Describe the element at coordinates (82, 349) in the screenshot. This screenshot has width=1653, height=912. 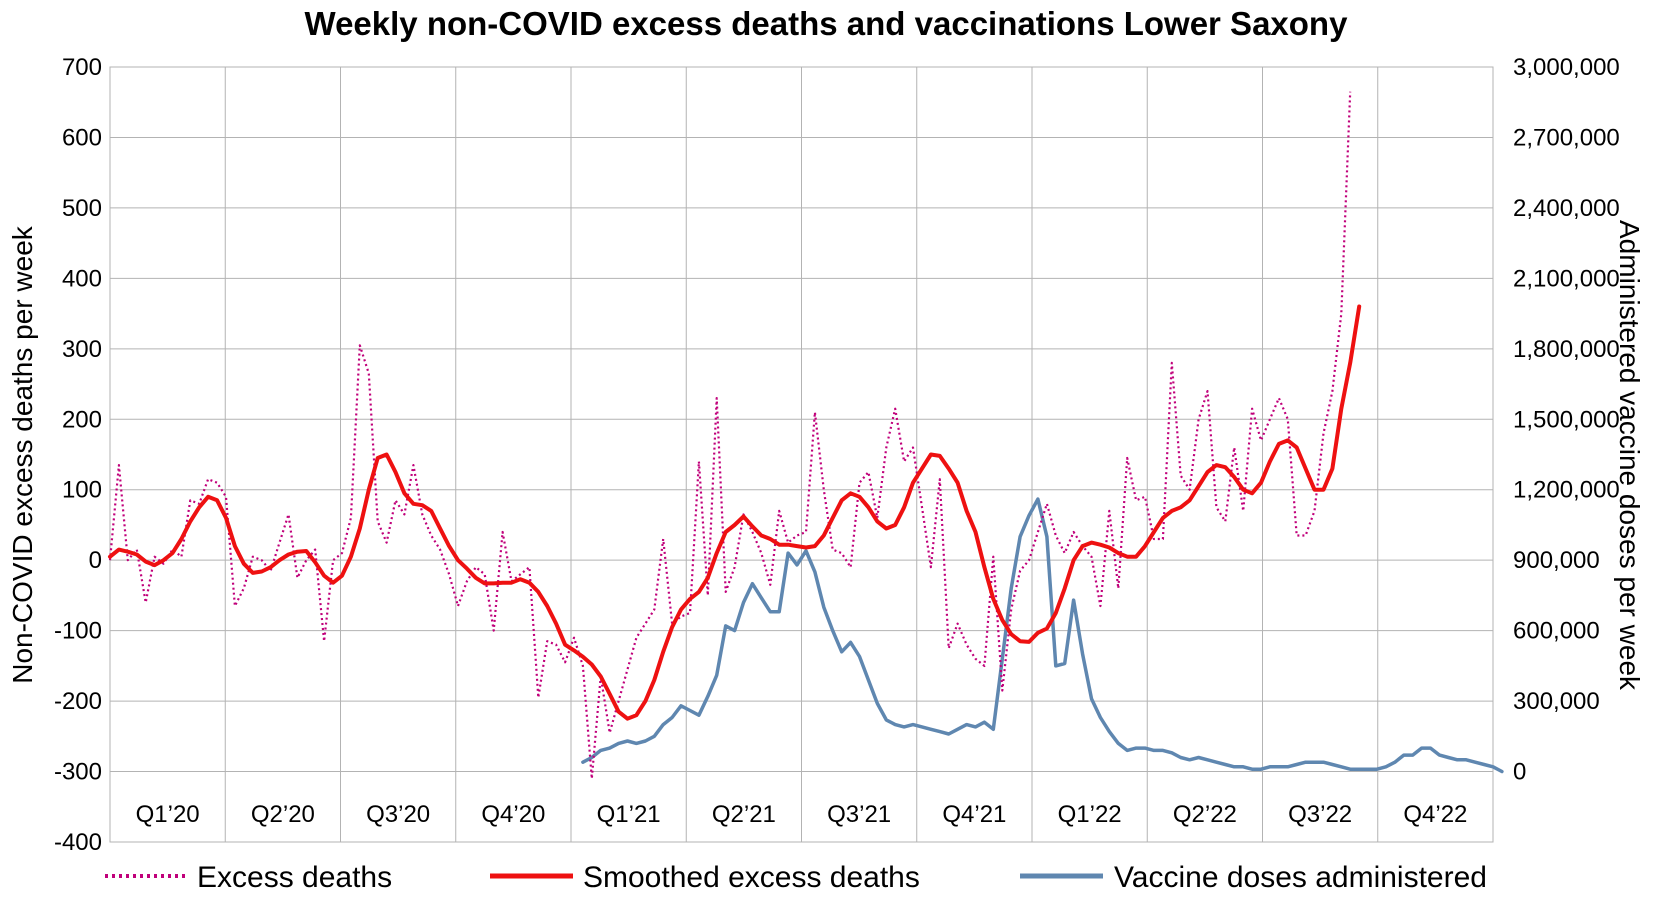
I see `left-tick-label: 300` at that location.